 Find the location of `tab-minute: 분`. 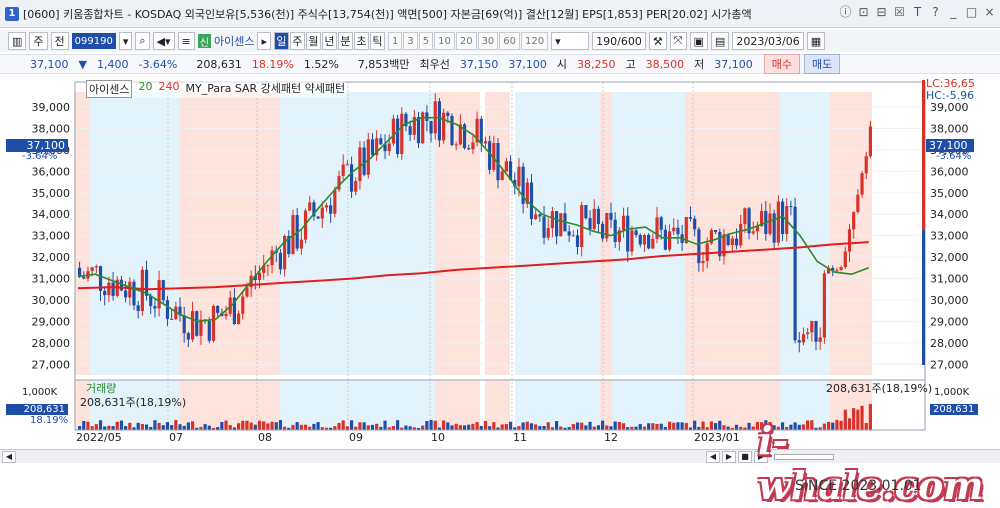

tab-minute: 분 is located at coordinates (345, 41).